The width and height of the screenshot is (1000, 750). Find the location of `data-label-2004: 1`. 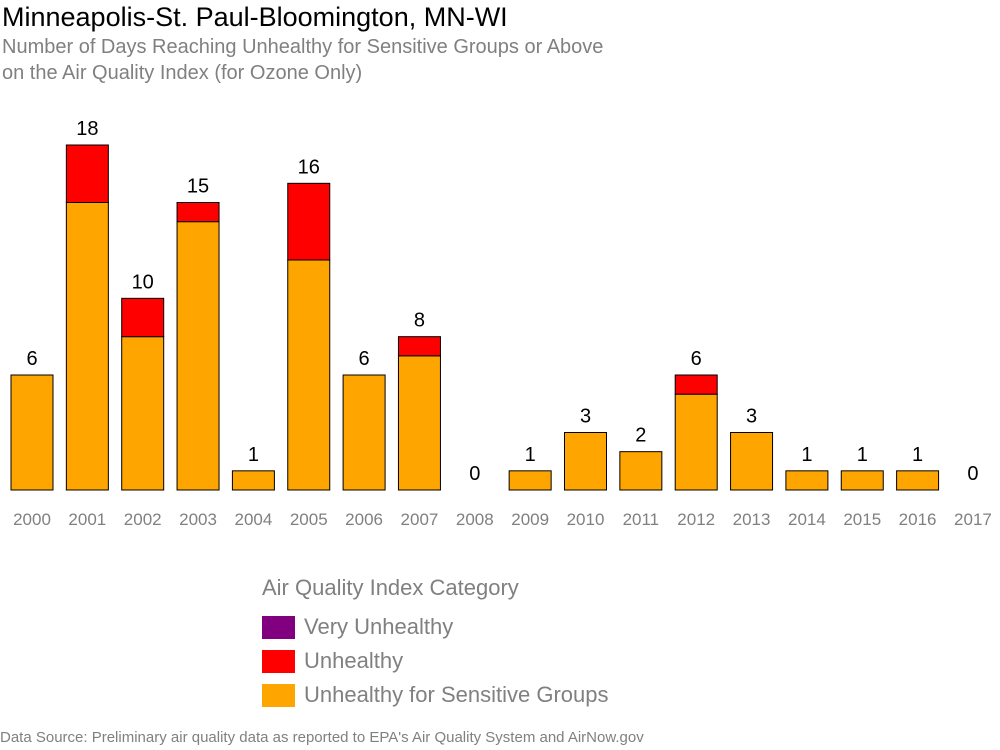

data-label-2004: 1 is located at coordinates (253, 455).